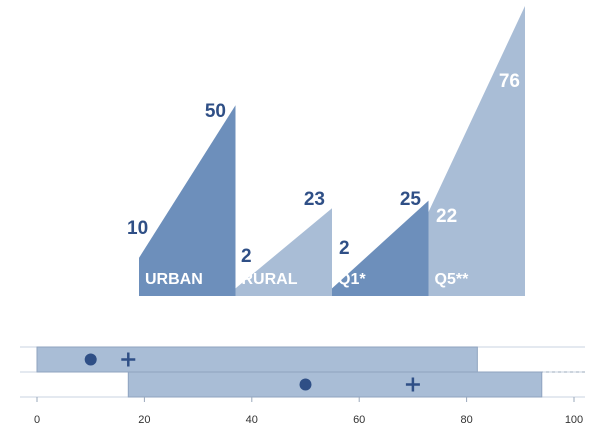  I want to click on end-value-label: 23, so click(314, 199).